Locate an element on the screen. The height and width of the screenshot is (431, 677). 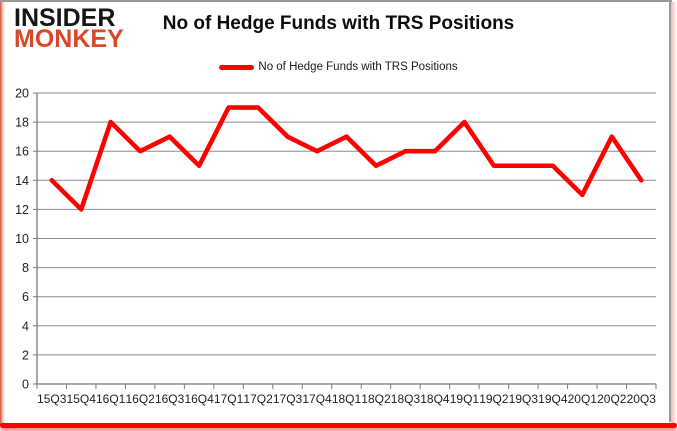
x-tick-label: 17Q4 is located at coordinates (317, 399).